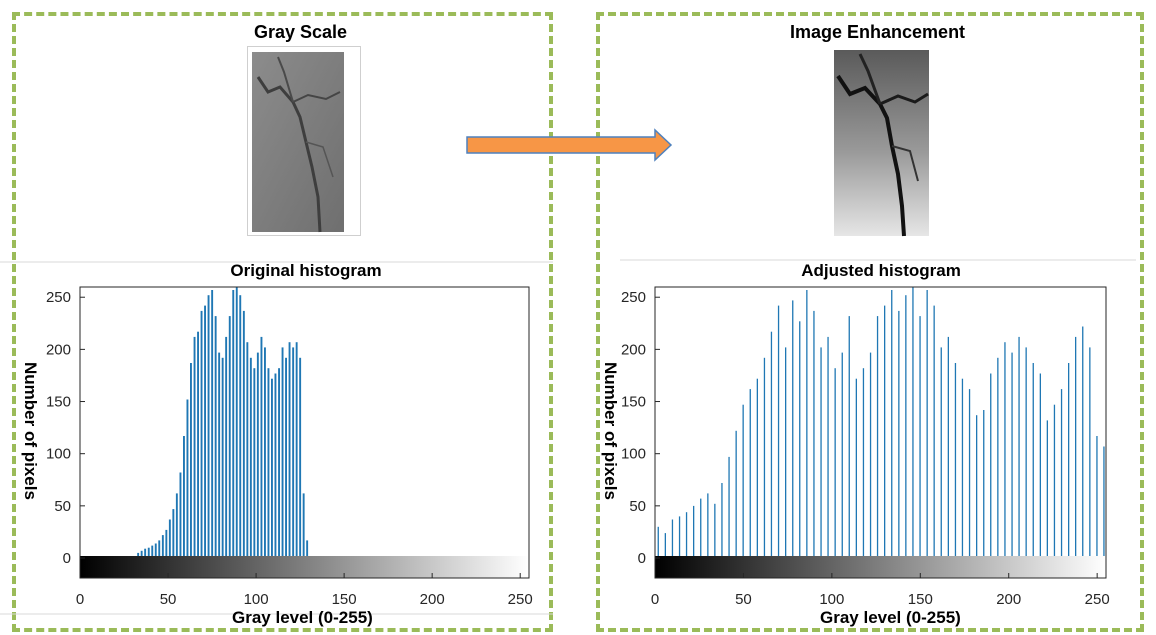 The height and width of the screenshot is (635, 1156). What do you see at coordinates (304, 141) in the screenshot?
I see `gray-scale-image` at bounding box center [304, 141].